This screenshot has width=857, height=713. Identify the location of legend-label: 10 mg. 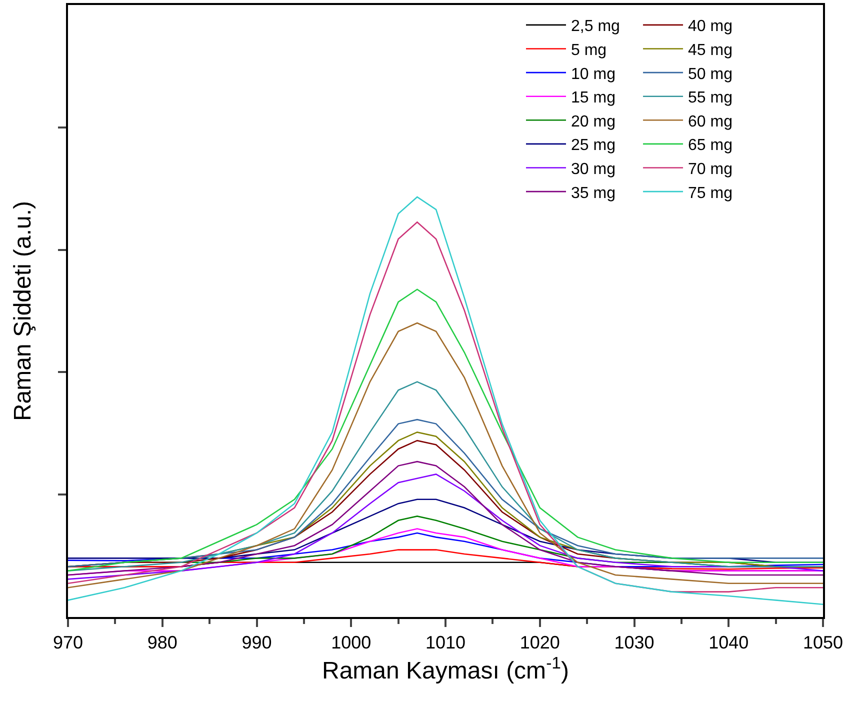
(593, 74).